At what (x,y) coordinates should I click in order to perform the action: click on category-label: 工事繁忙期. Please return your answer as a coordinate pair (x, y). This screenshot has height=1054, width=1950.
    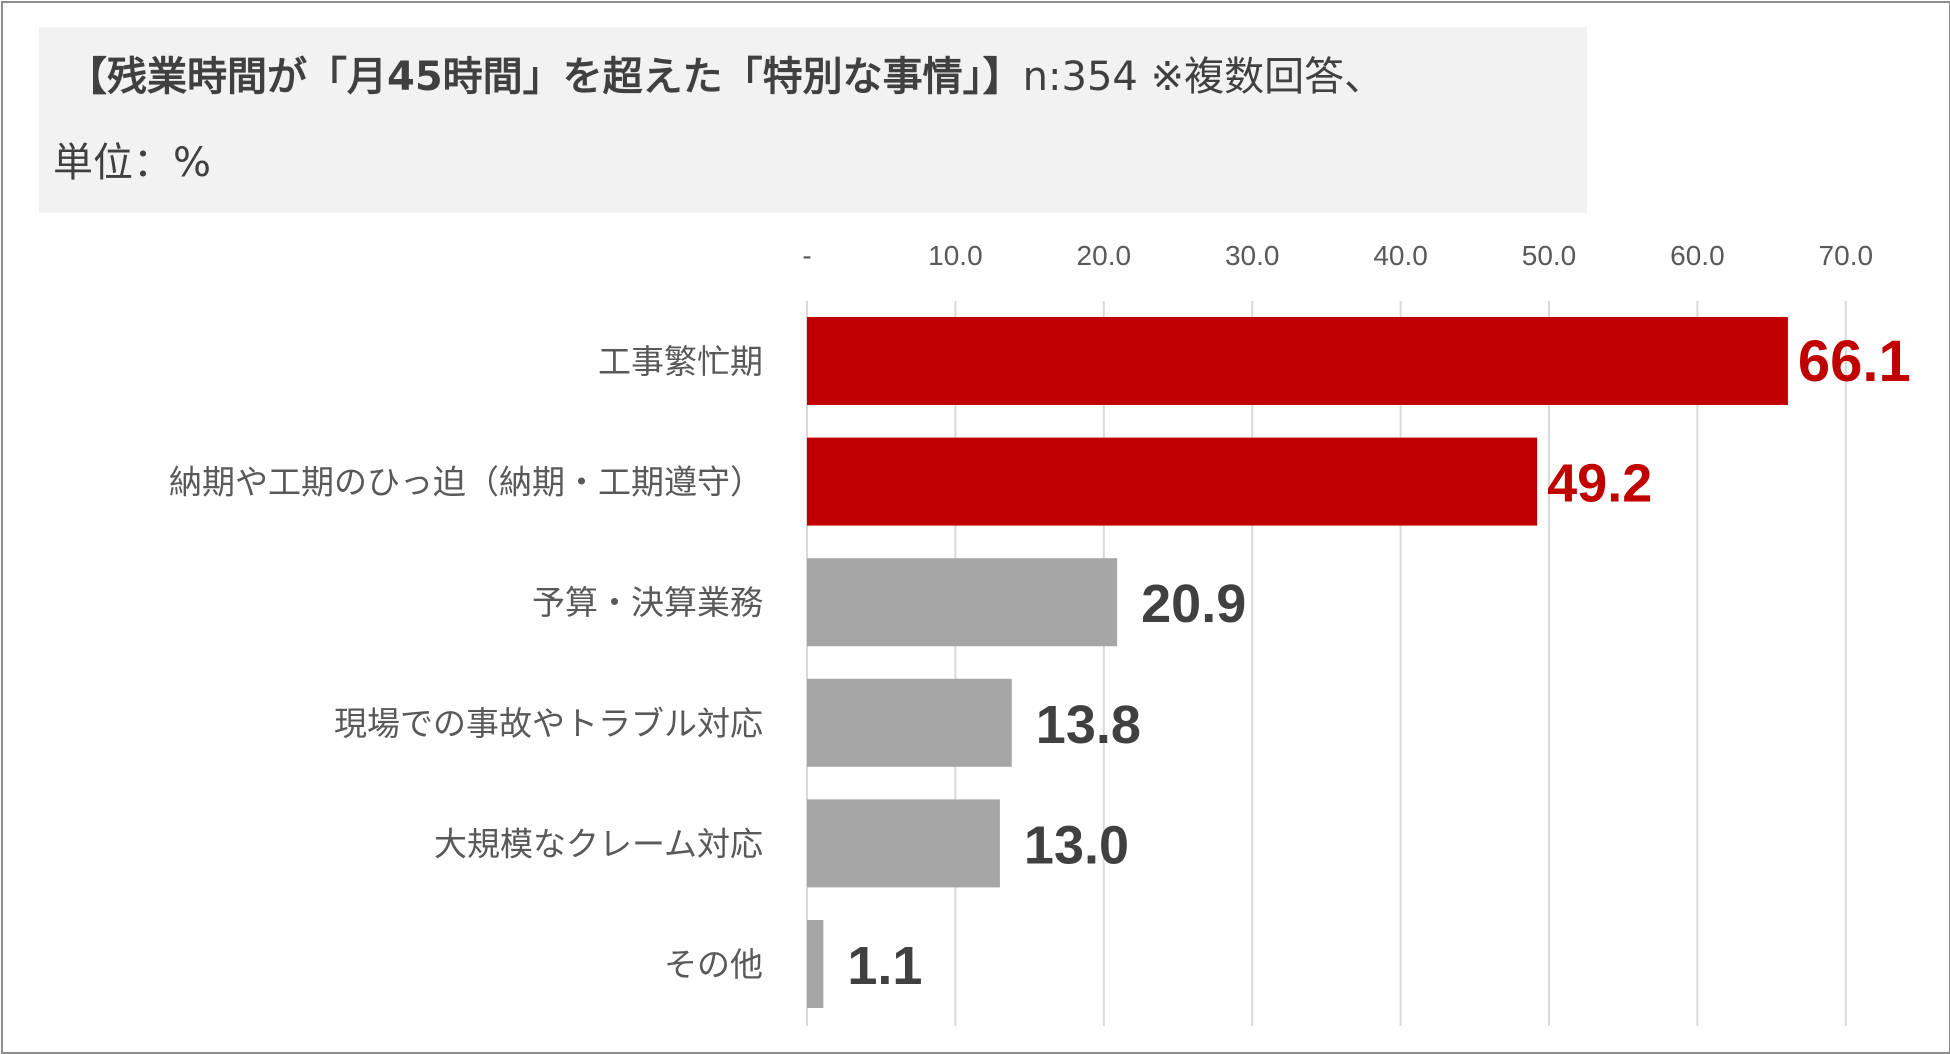
    Looking at the image, I should click on (680, 361).